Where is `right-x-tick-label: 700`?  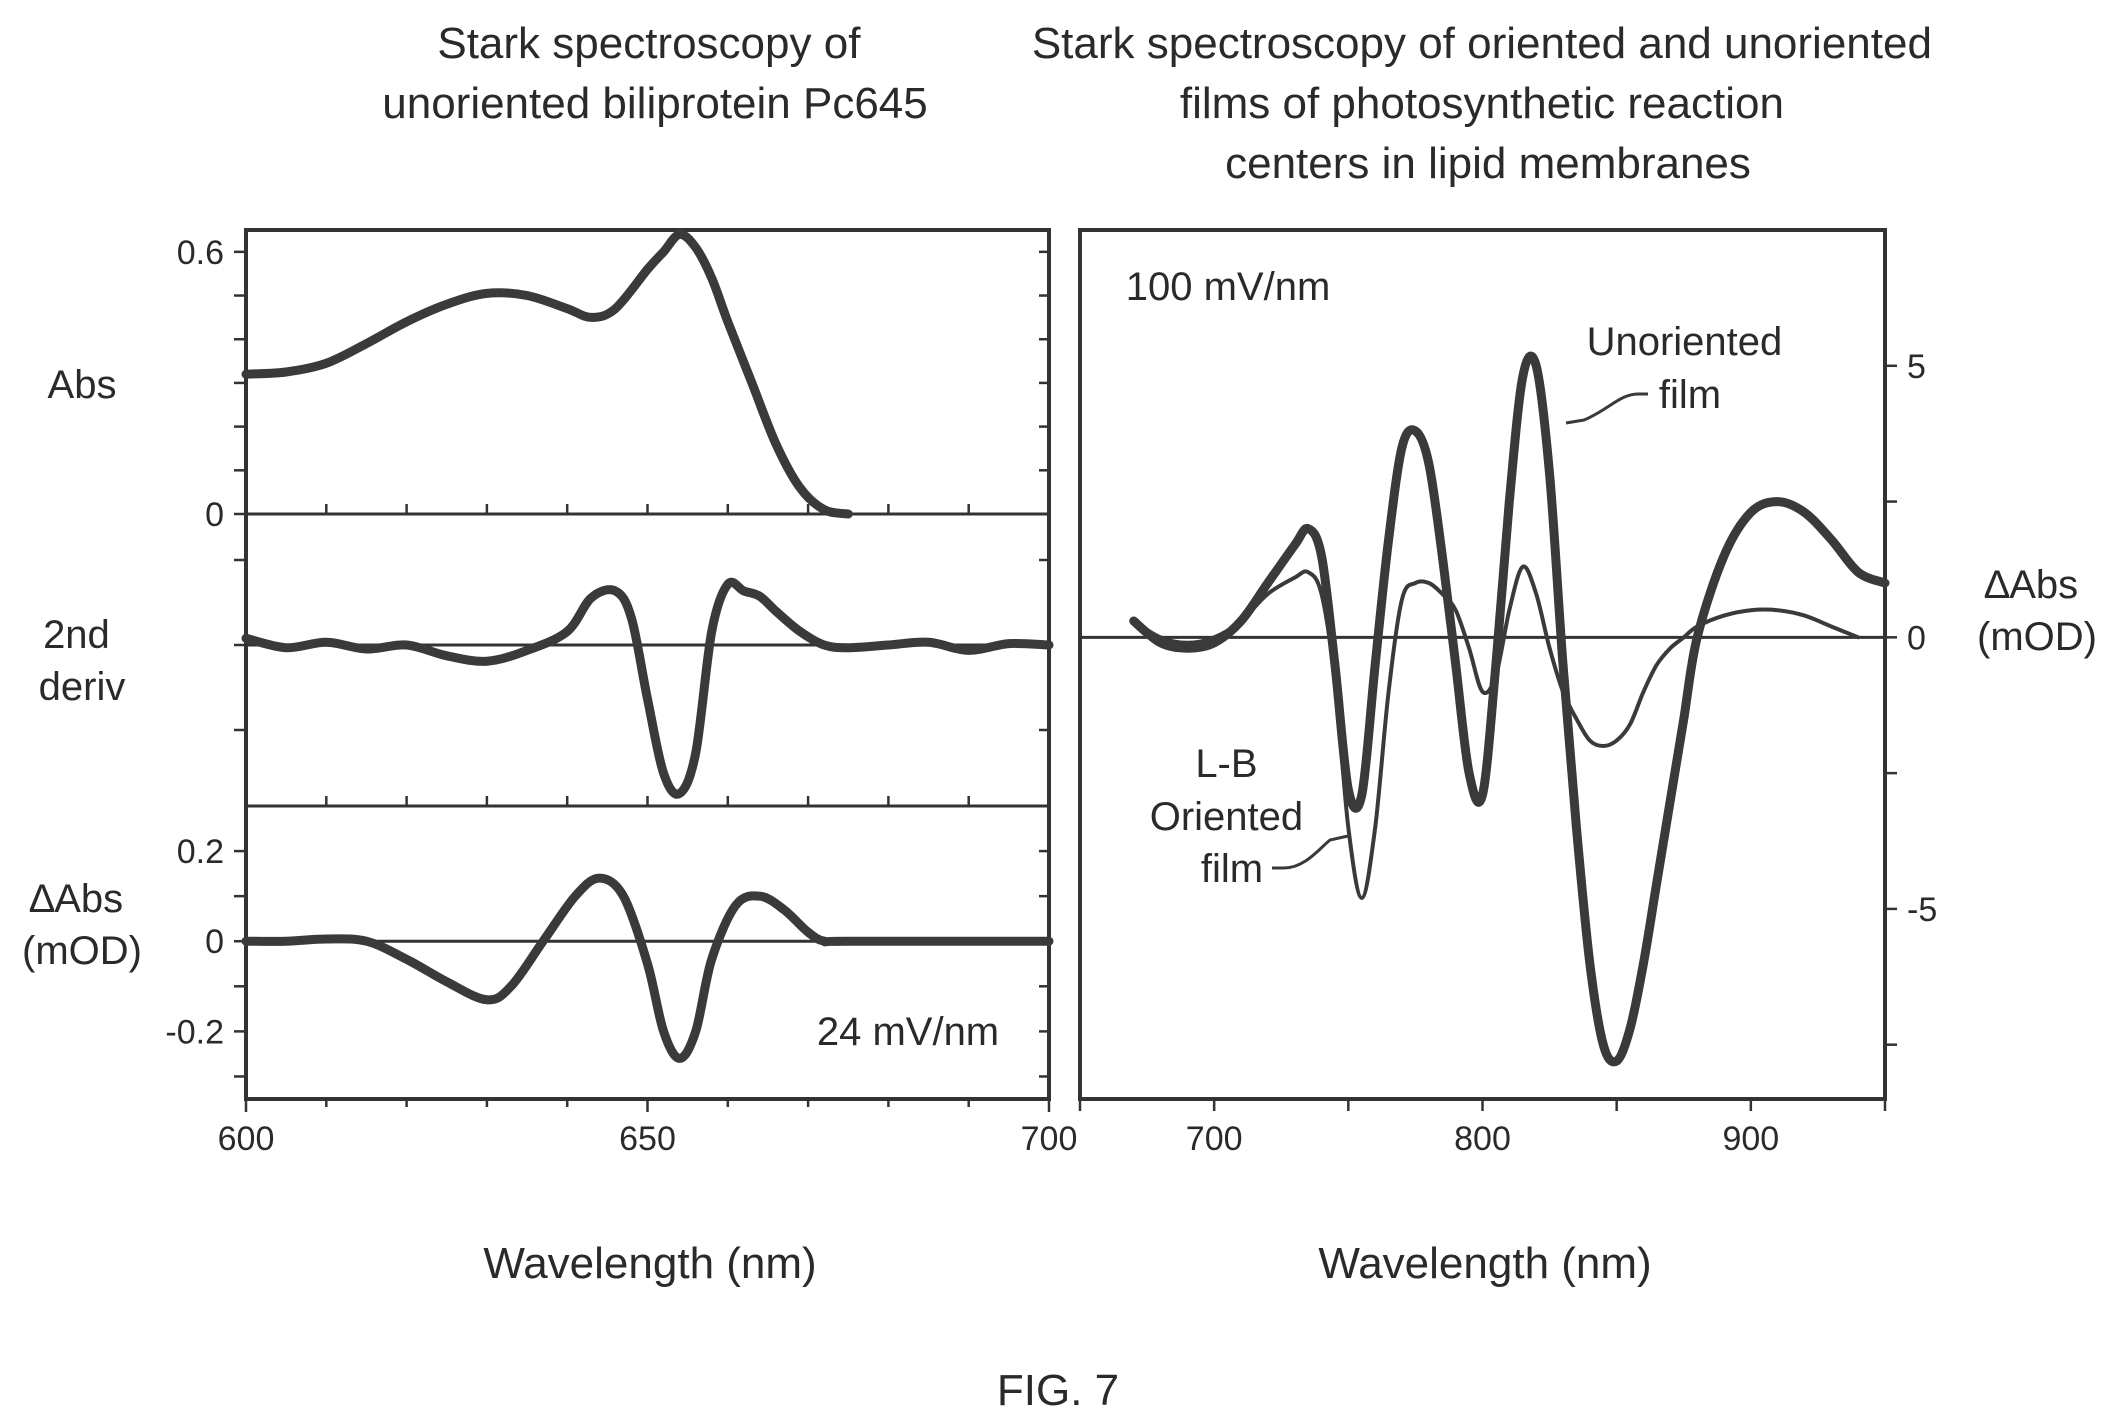
right-x-tick-label: 700 is located at coordinates (1214, 1139).